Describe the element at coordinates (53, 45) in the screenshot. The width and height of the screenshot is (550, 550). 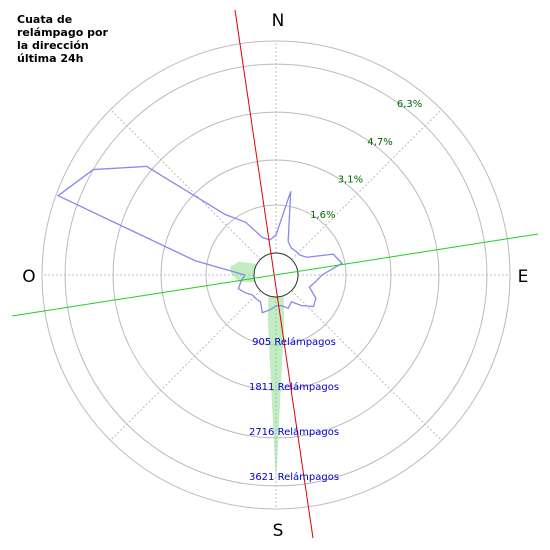
I see `title-line: la dirección` at that location.